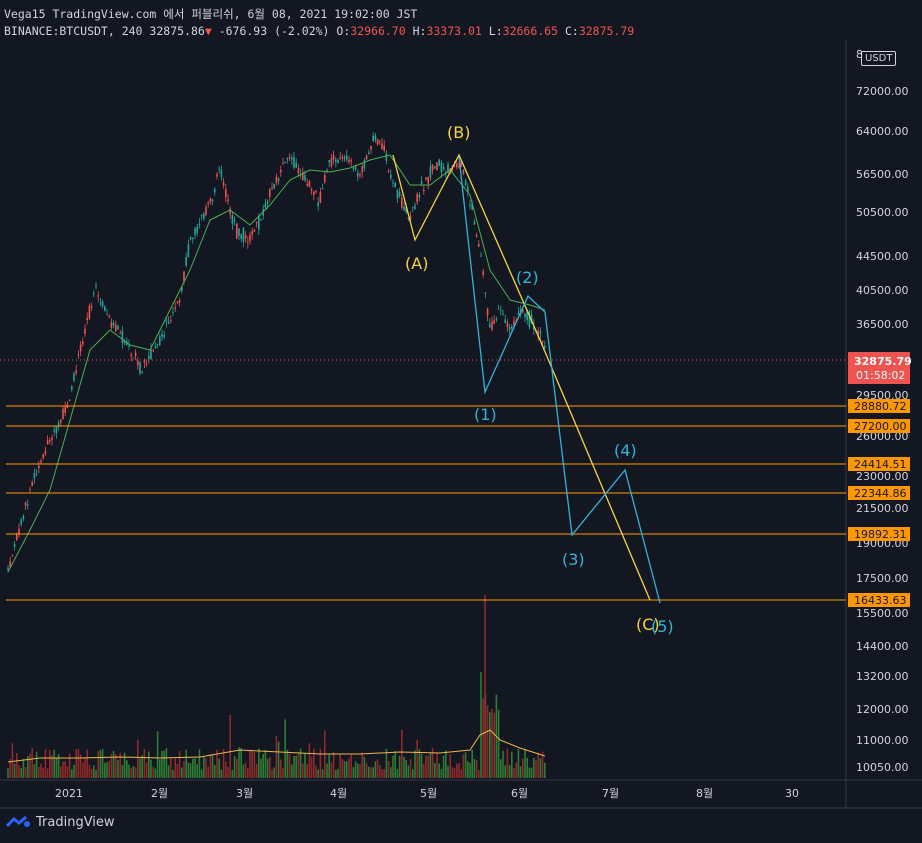  What do you see at coordinates (60, 822) in the screenshot?
I see `tradingview-logo: TradingView` at bounding box center [60, 822].